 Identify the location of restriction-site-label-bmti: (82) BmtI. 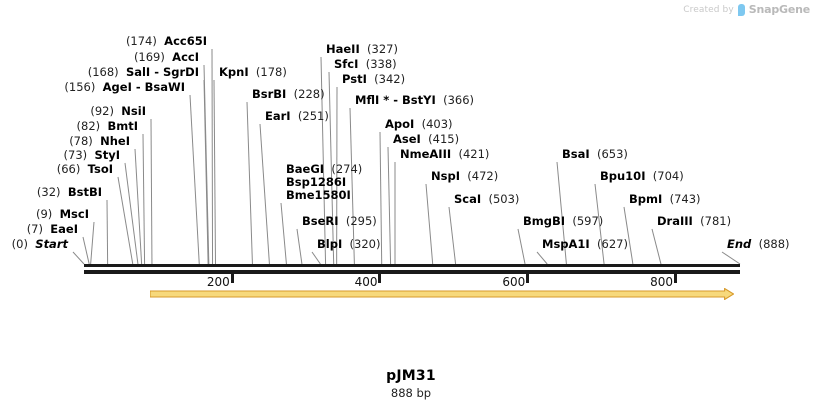
(69, 126).